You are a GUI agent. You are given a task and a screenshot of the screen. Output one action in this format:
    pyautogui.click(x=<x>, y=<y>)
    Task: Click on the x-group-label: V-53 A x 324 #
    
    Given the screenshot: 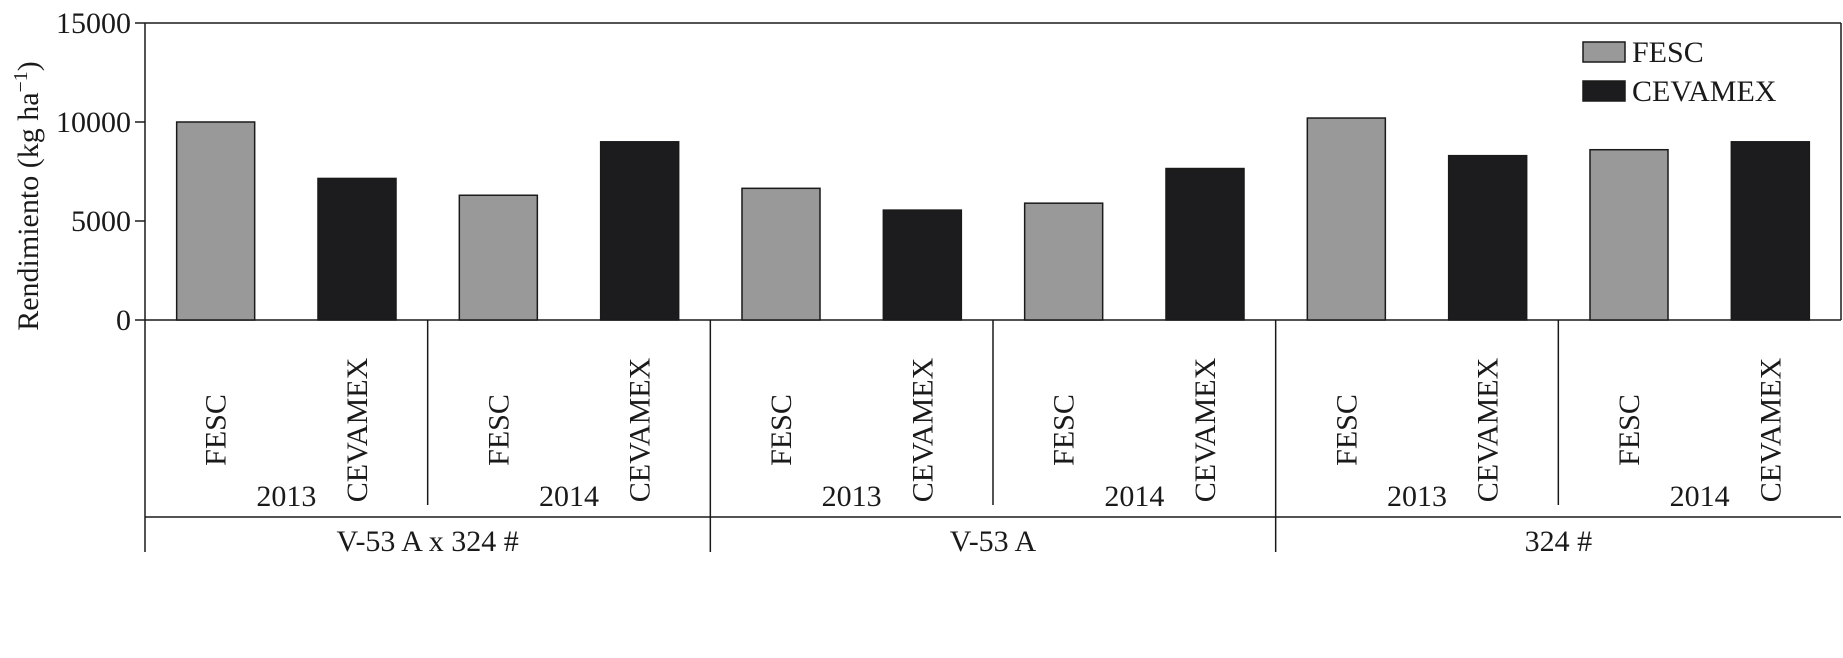 What is the action you would take?
    pyautogui.click(x=428, y=541)
    